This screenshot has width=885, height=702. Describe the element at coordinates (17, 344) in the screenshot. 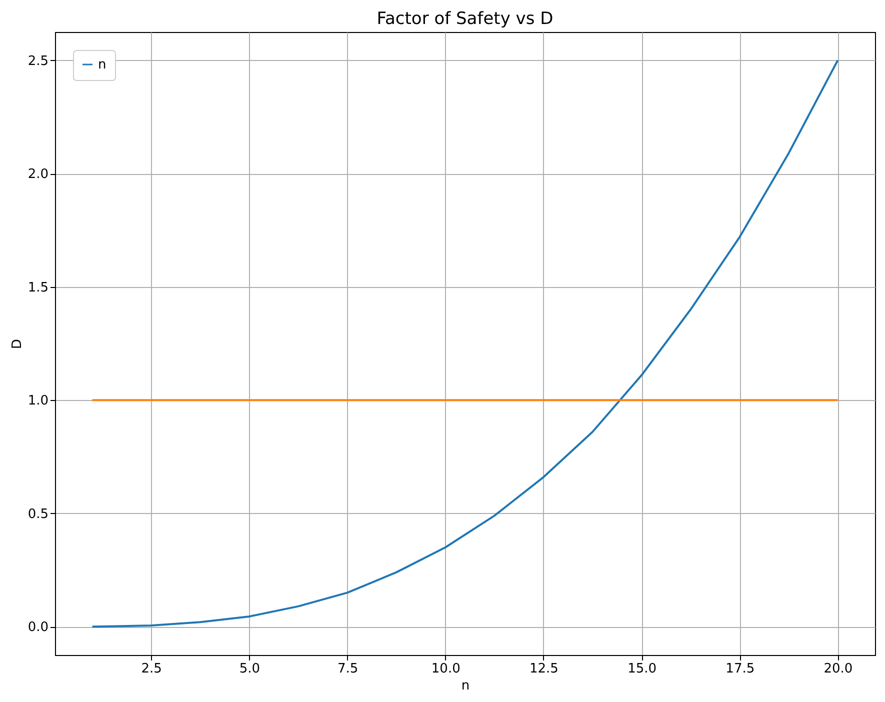

I see `y-axis-title: D` at that location.